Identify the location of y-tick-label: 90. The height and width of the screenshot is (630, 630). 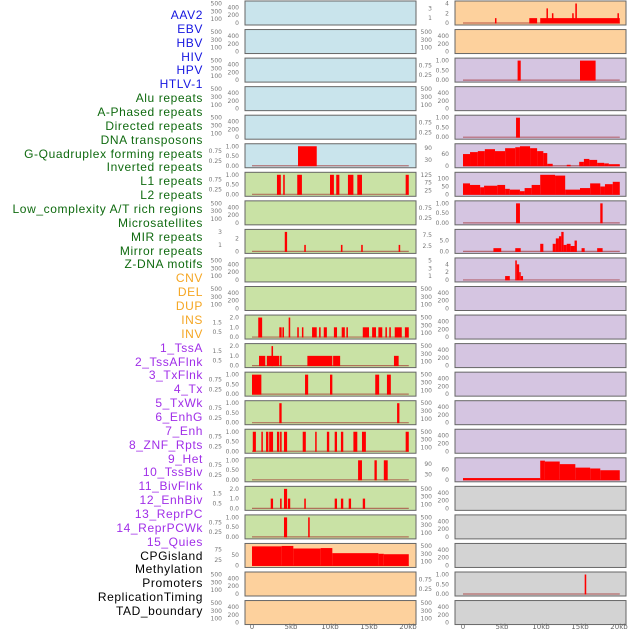
(428, 148).